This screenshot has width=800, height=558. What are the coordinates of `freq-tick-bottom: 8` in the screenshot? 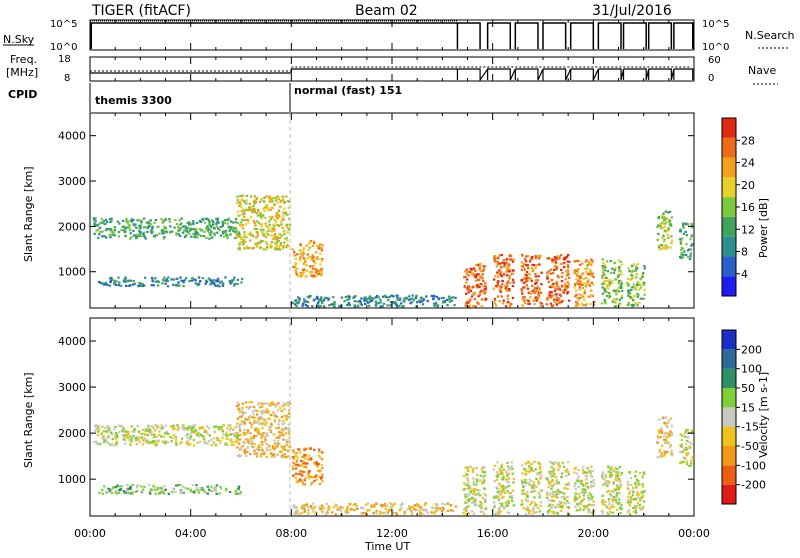 It's located at (67, 78).